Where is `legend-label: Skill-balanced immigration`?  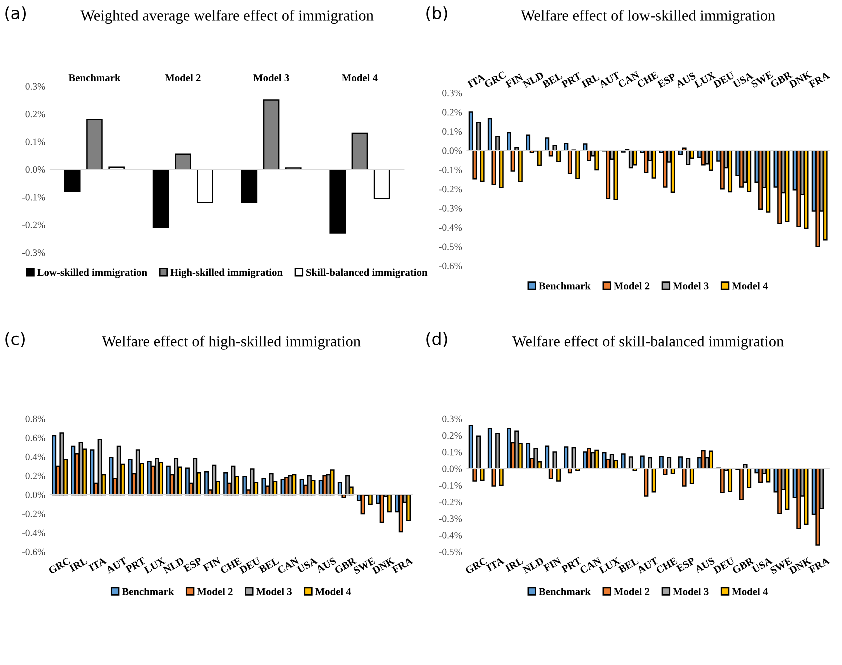 legend-label: Skill-balanced immigration is located at coordinates (367, 273).